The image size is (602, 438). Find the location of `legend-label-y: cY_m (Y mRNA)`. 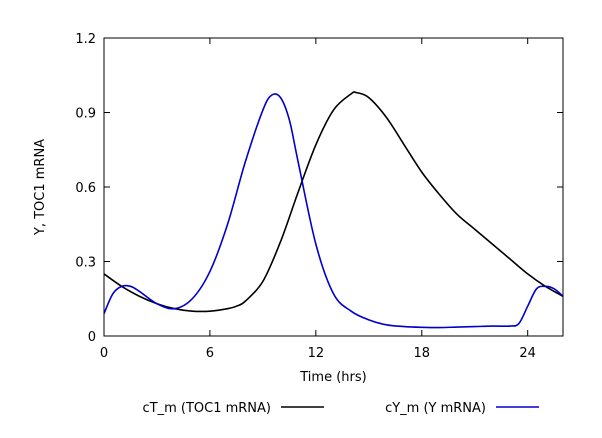

legend-label-y: cY_m (Y mRNA) is located at coordinates (435, 408).